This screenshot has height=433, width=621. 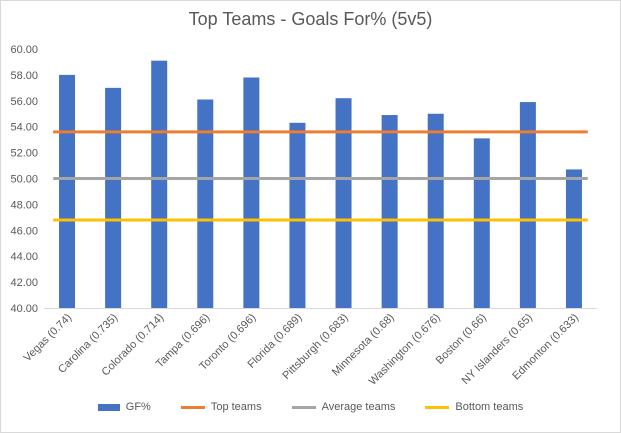 What do you see at coordinates (24, 205) in the screenshot?
I see `y-tick-label: 48.00` at bounding box center [24, 205].